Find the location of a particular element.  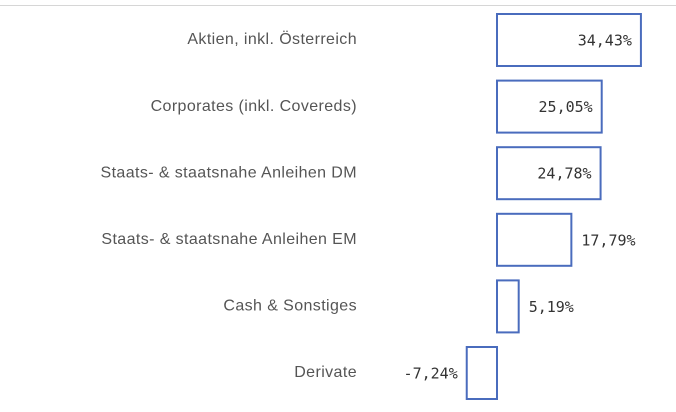

category-label: Derivate is located at coordinates (325, 372).